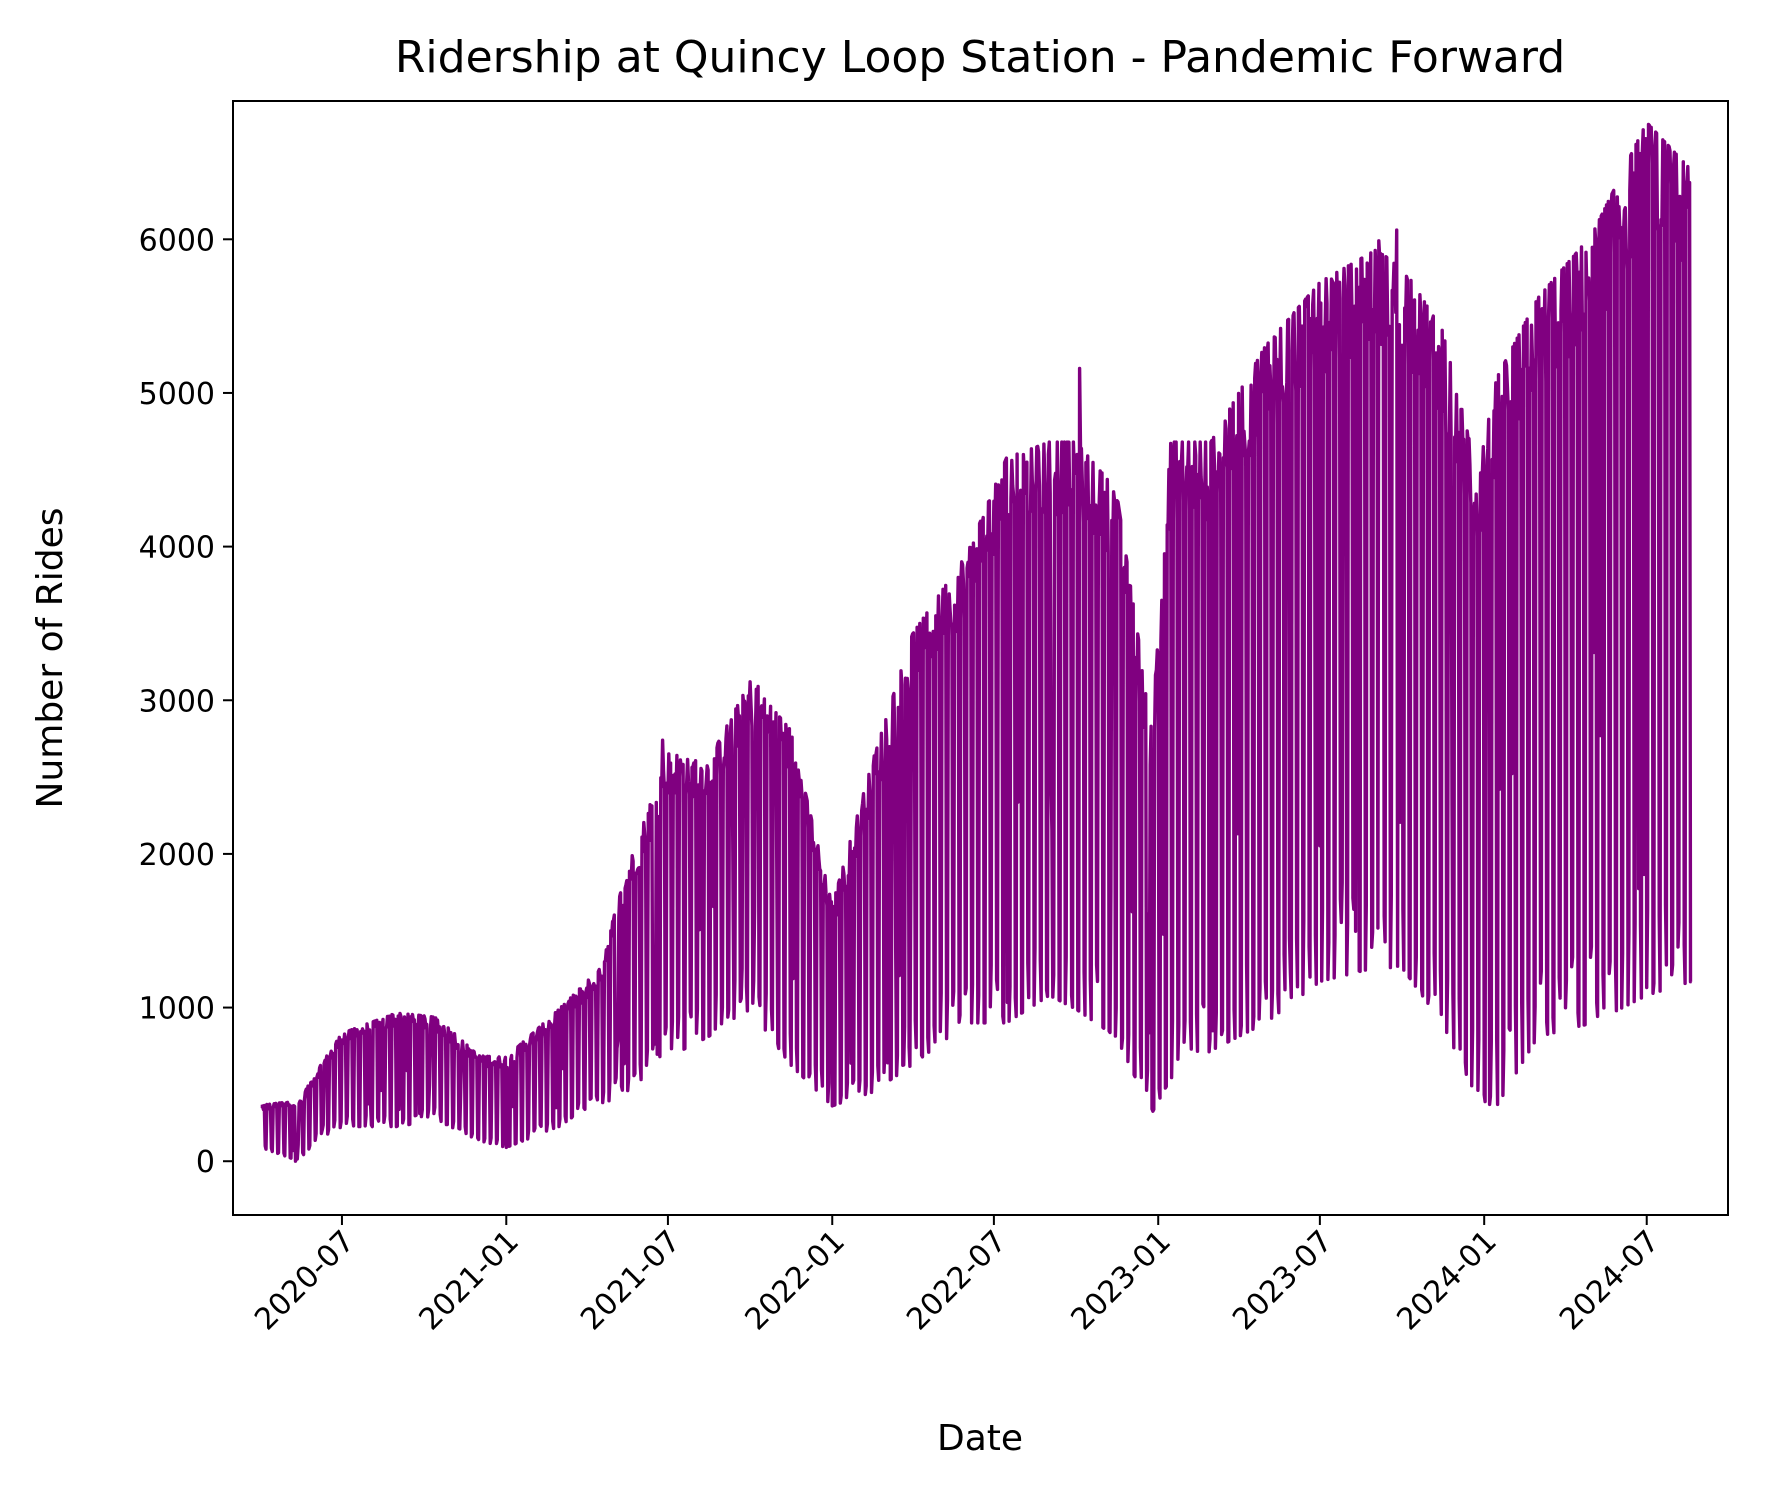 The width and height of the screenshot is (1780, 1490). What do you see at coordinates (1120, 1280) in the screenshot?
I see `x-tick-label: 2023-01` at bounding box center [1120, 1280].